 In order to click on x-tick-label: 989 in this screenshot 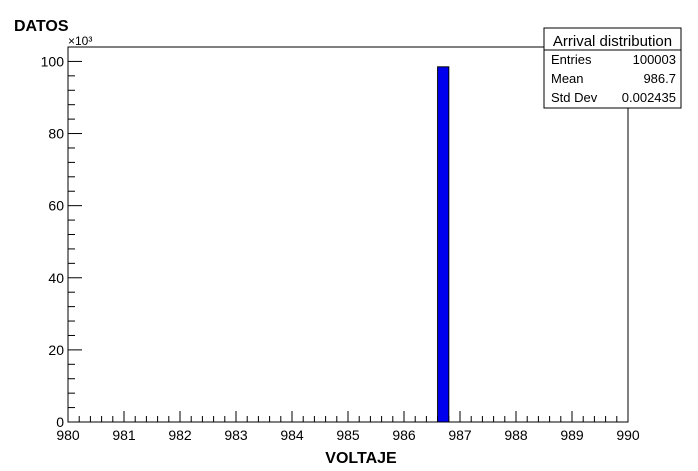, I will do `click(572, 435)`.